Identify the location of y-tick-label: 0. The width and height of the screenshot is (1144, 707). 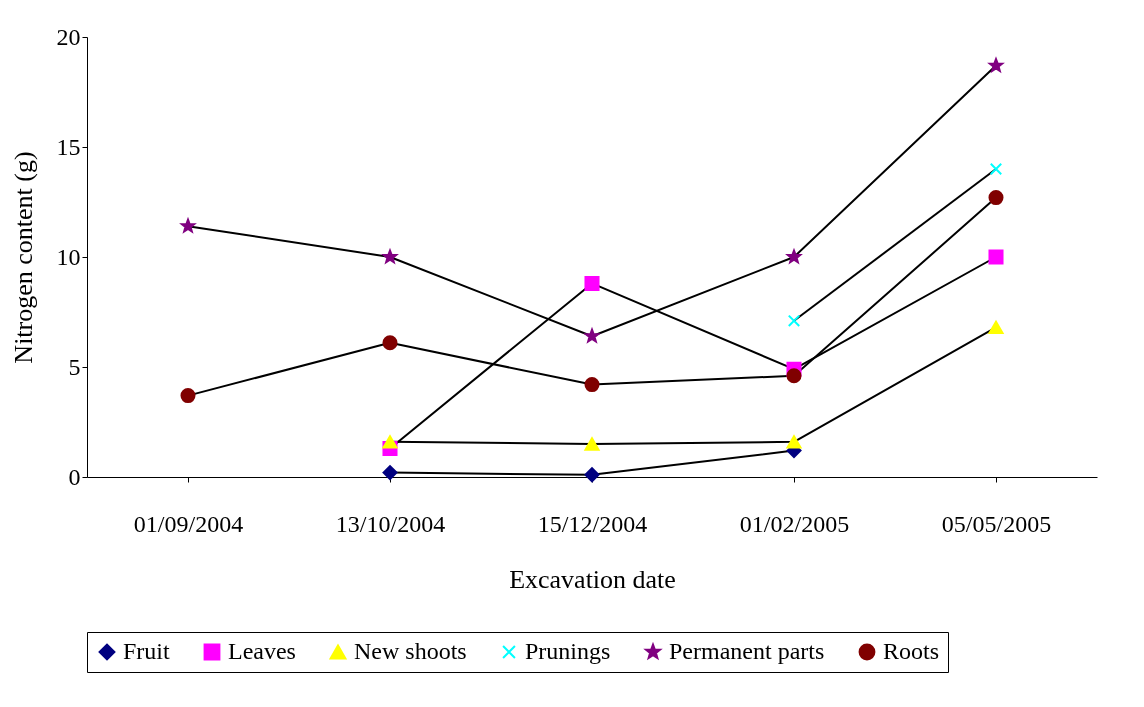
(74, 476).